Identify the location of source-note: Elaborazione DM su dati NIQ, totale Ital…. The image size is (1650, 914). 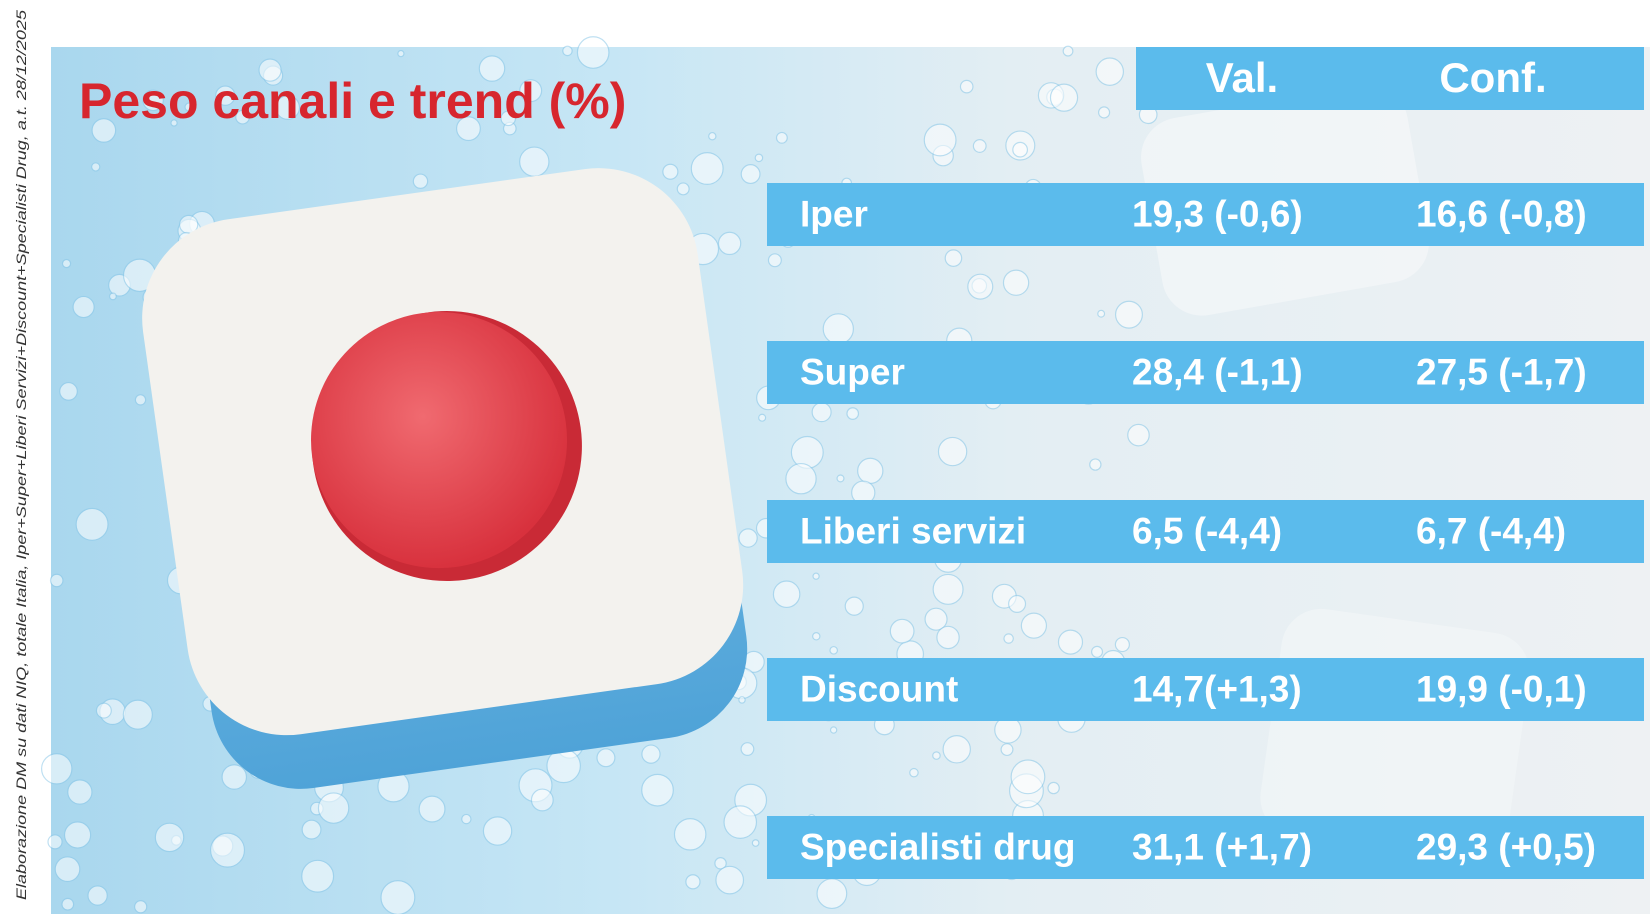
(21, 455).